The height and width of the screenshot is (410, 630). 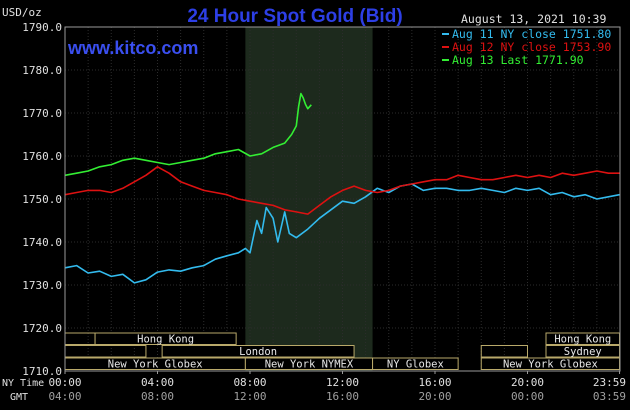 What do you see at coordinates (434, 396) in the screenshot?
I see `x-tick-label-gmt: 20:00` at bounding box center [434, 396].